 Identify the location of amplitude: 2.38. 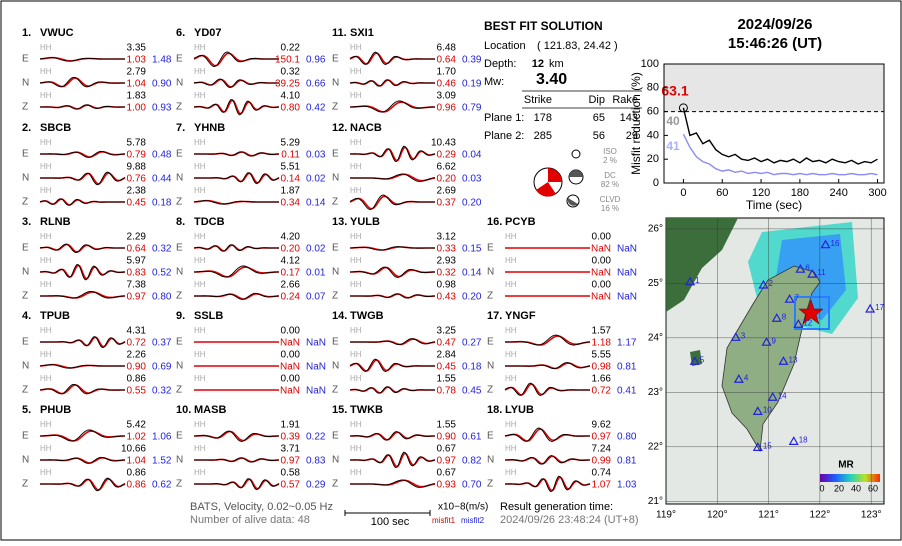
(137, 191).